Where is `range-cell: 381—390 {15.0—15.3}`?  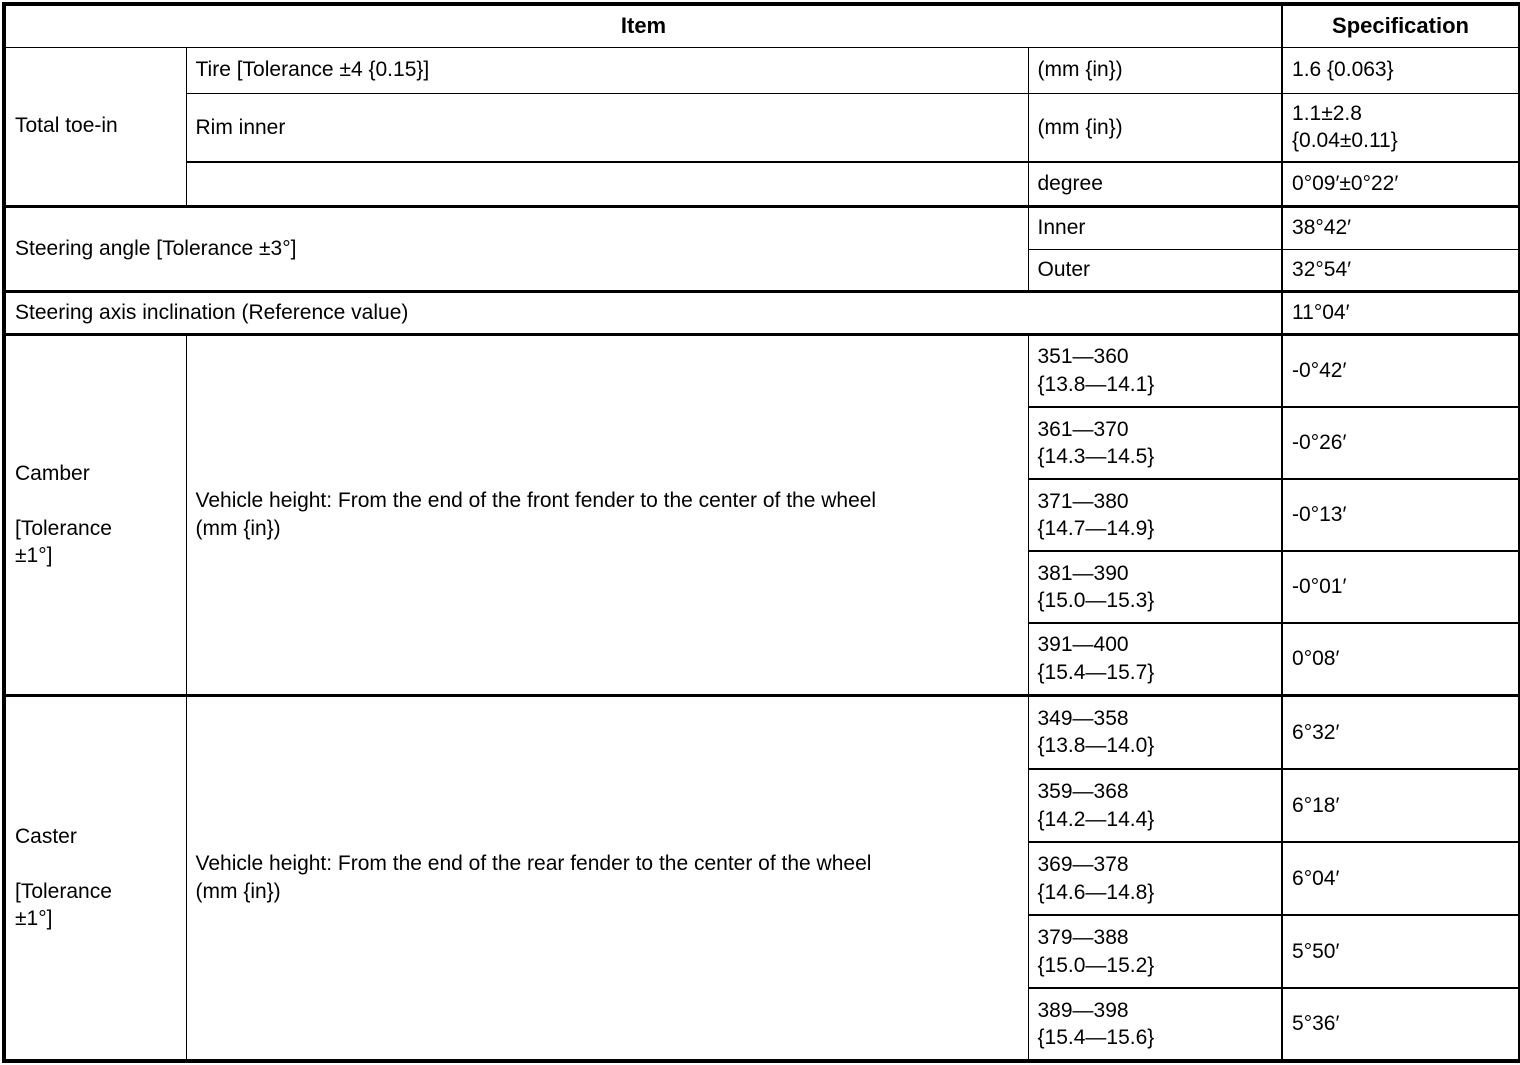 range-cell: 381—390 {15.0—15.3} is located at coordinates (1155, 587).